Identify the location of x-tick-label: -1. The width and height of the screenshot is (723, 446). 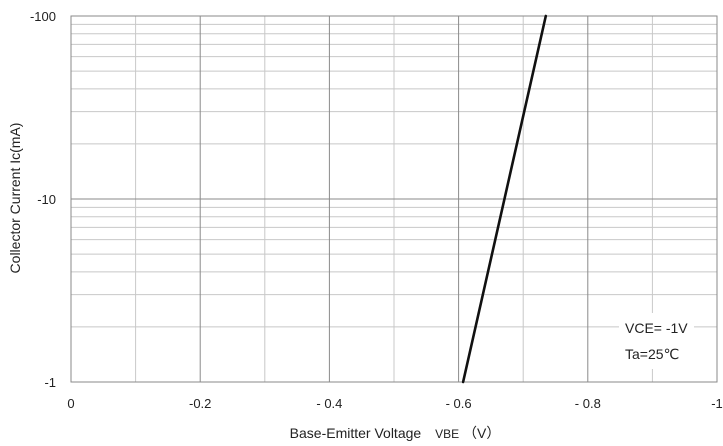
(717, 403).